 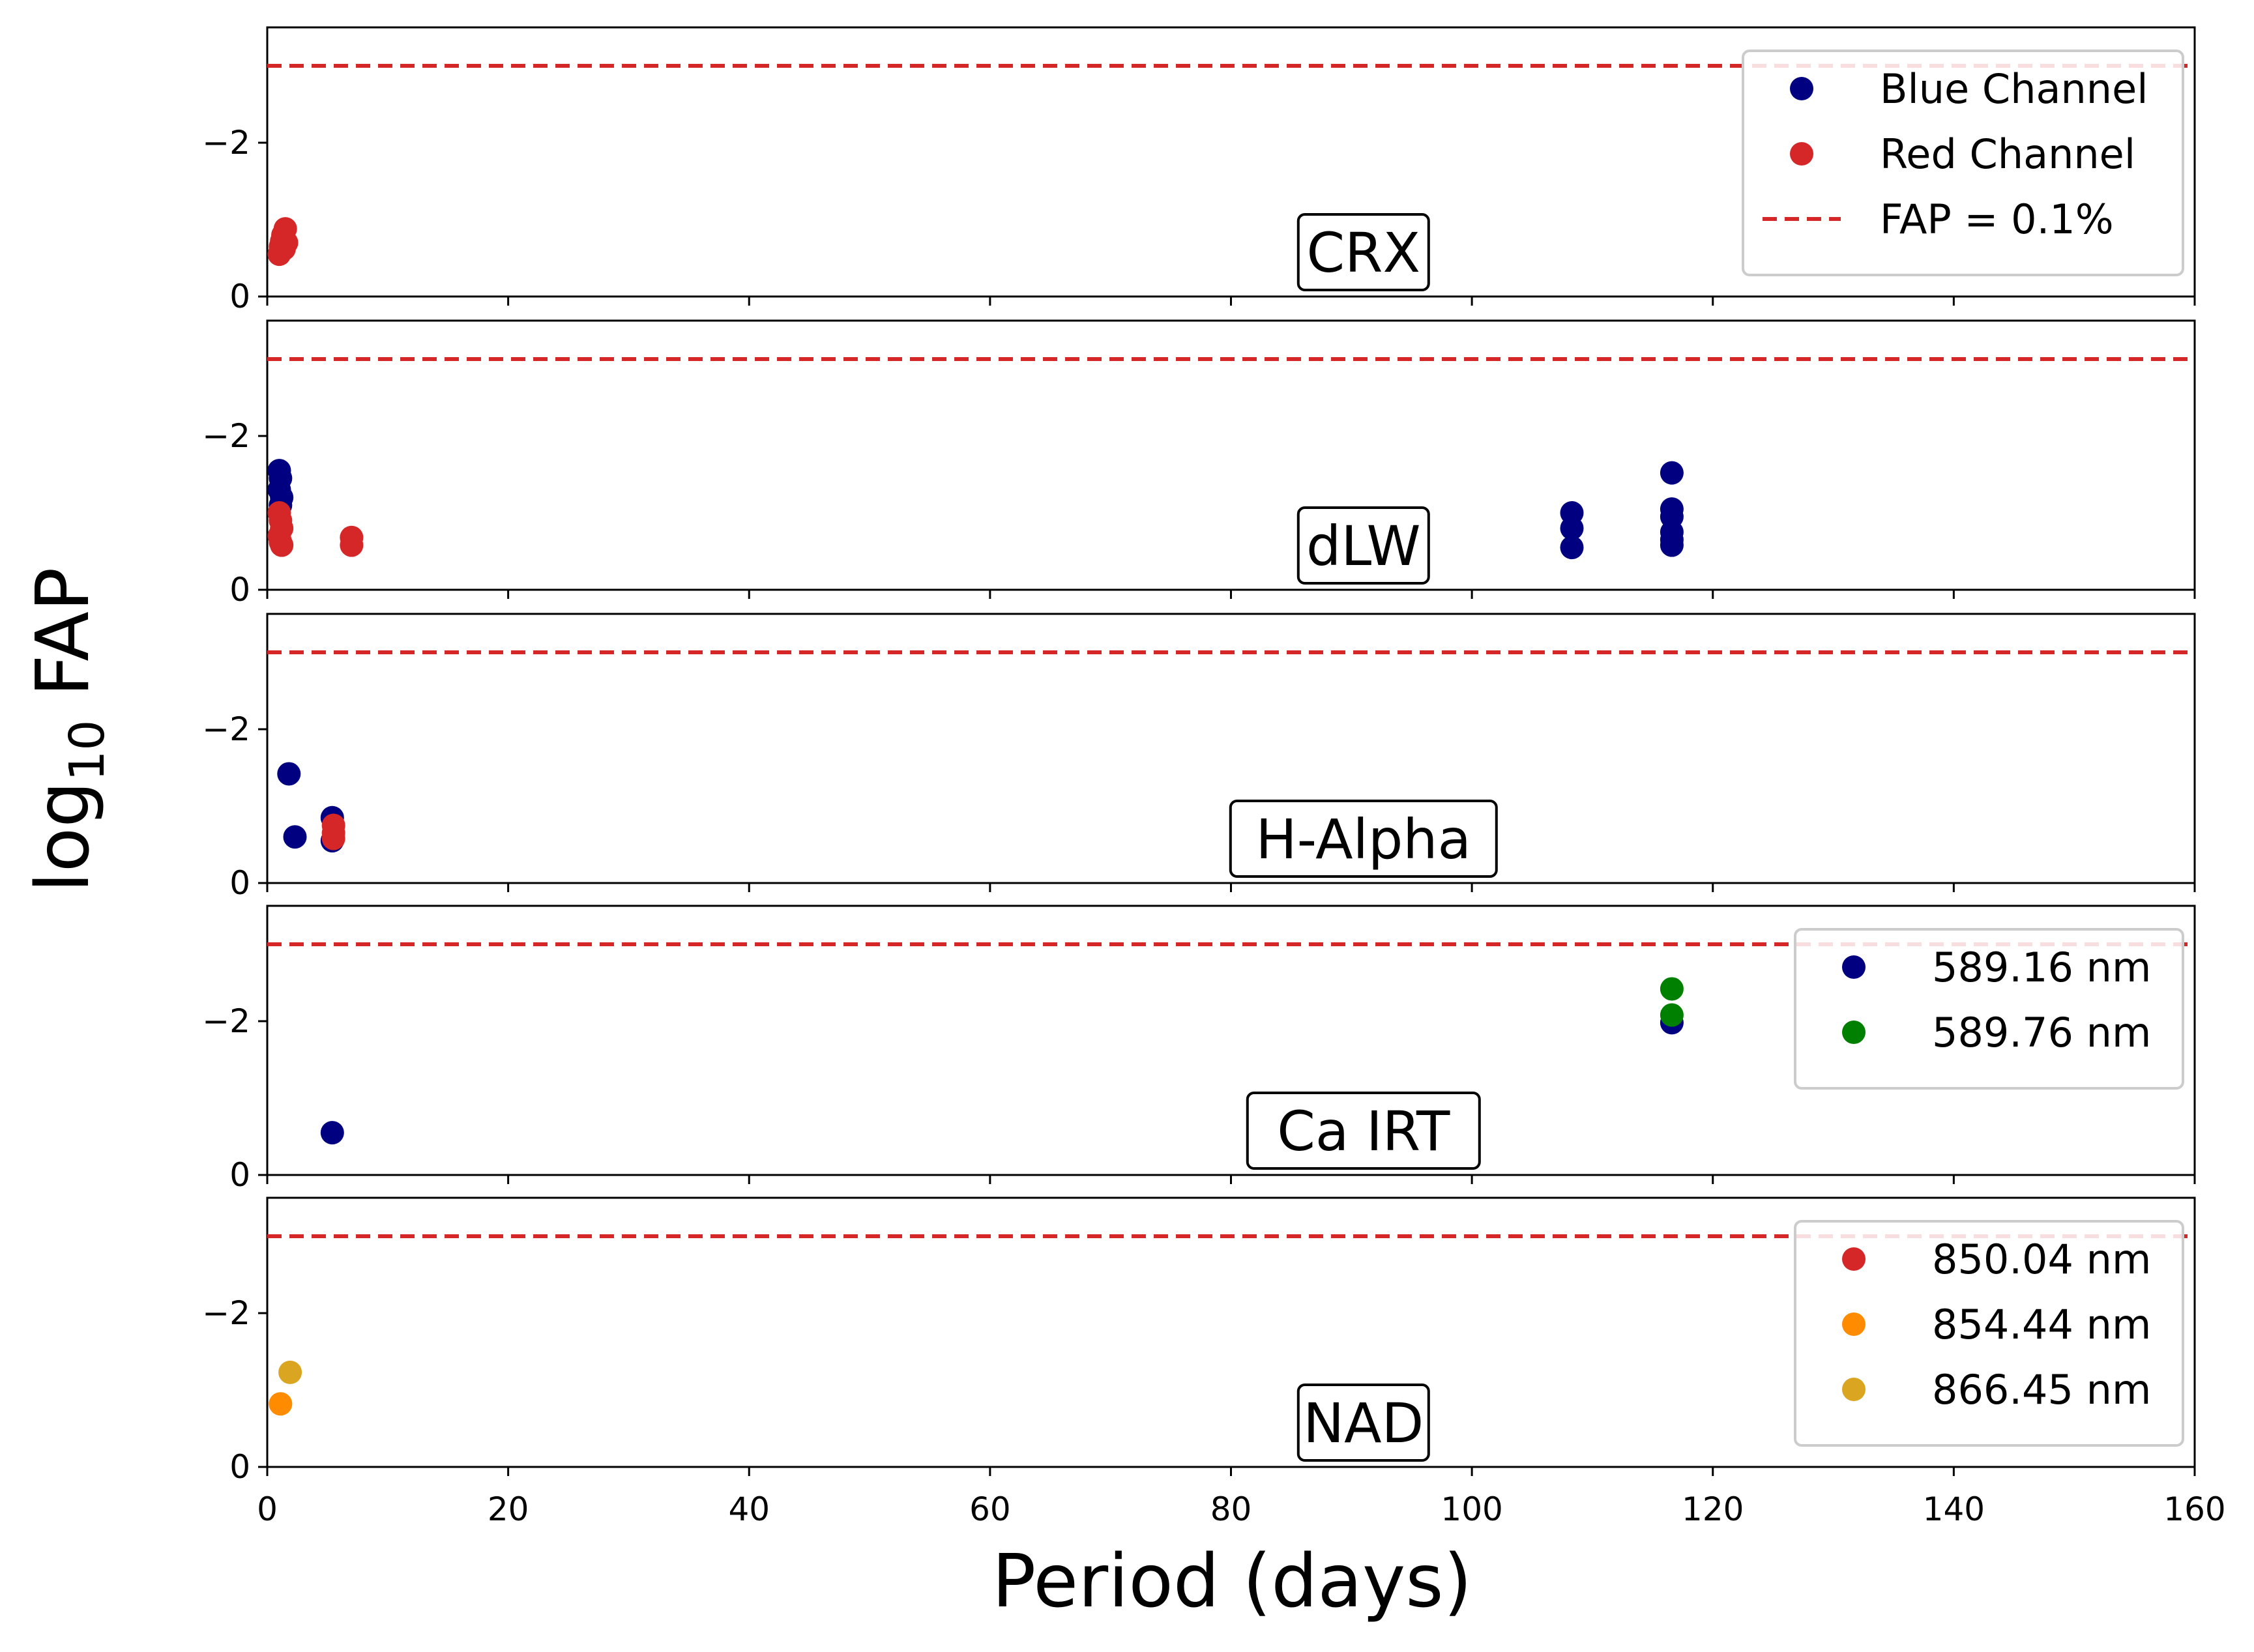 What do you see at coordinates (2041, 1259) in the screenshot?
I see `legend-label: 850.04 nm` at bounding box center [2041, 1259].